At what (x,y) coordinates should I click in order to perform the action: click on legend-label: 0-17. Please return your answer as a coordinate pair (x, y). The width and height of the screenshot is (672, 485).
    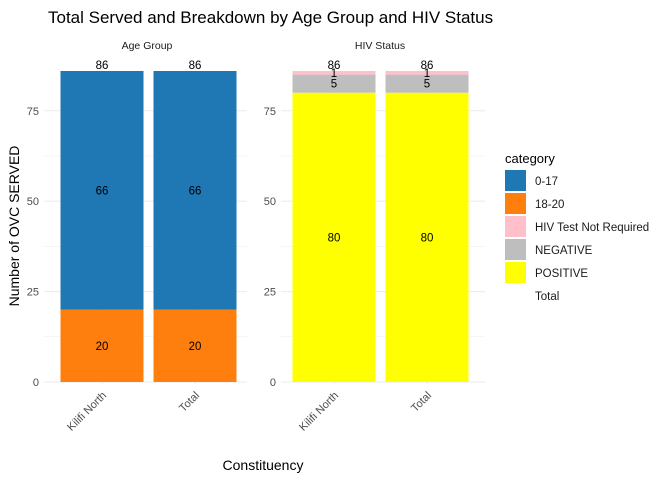
    Looking at the image, I should click on (546, 182).